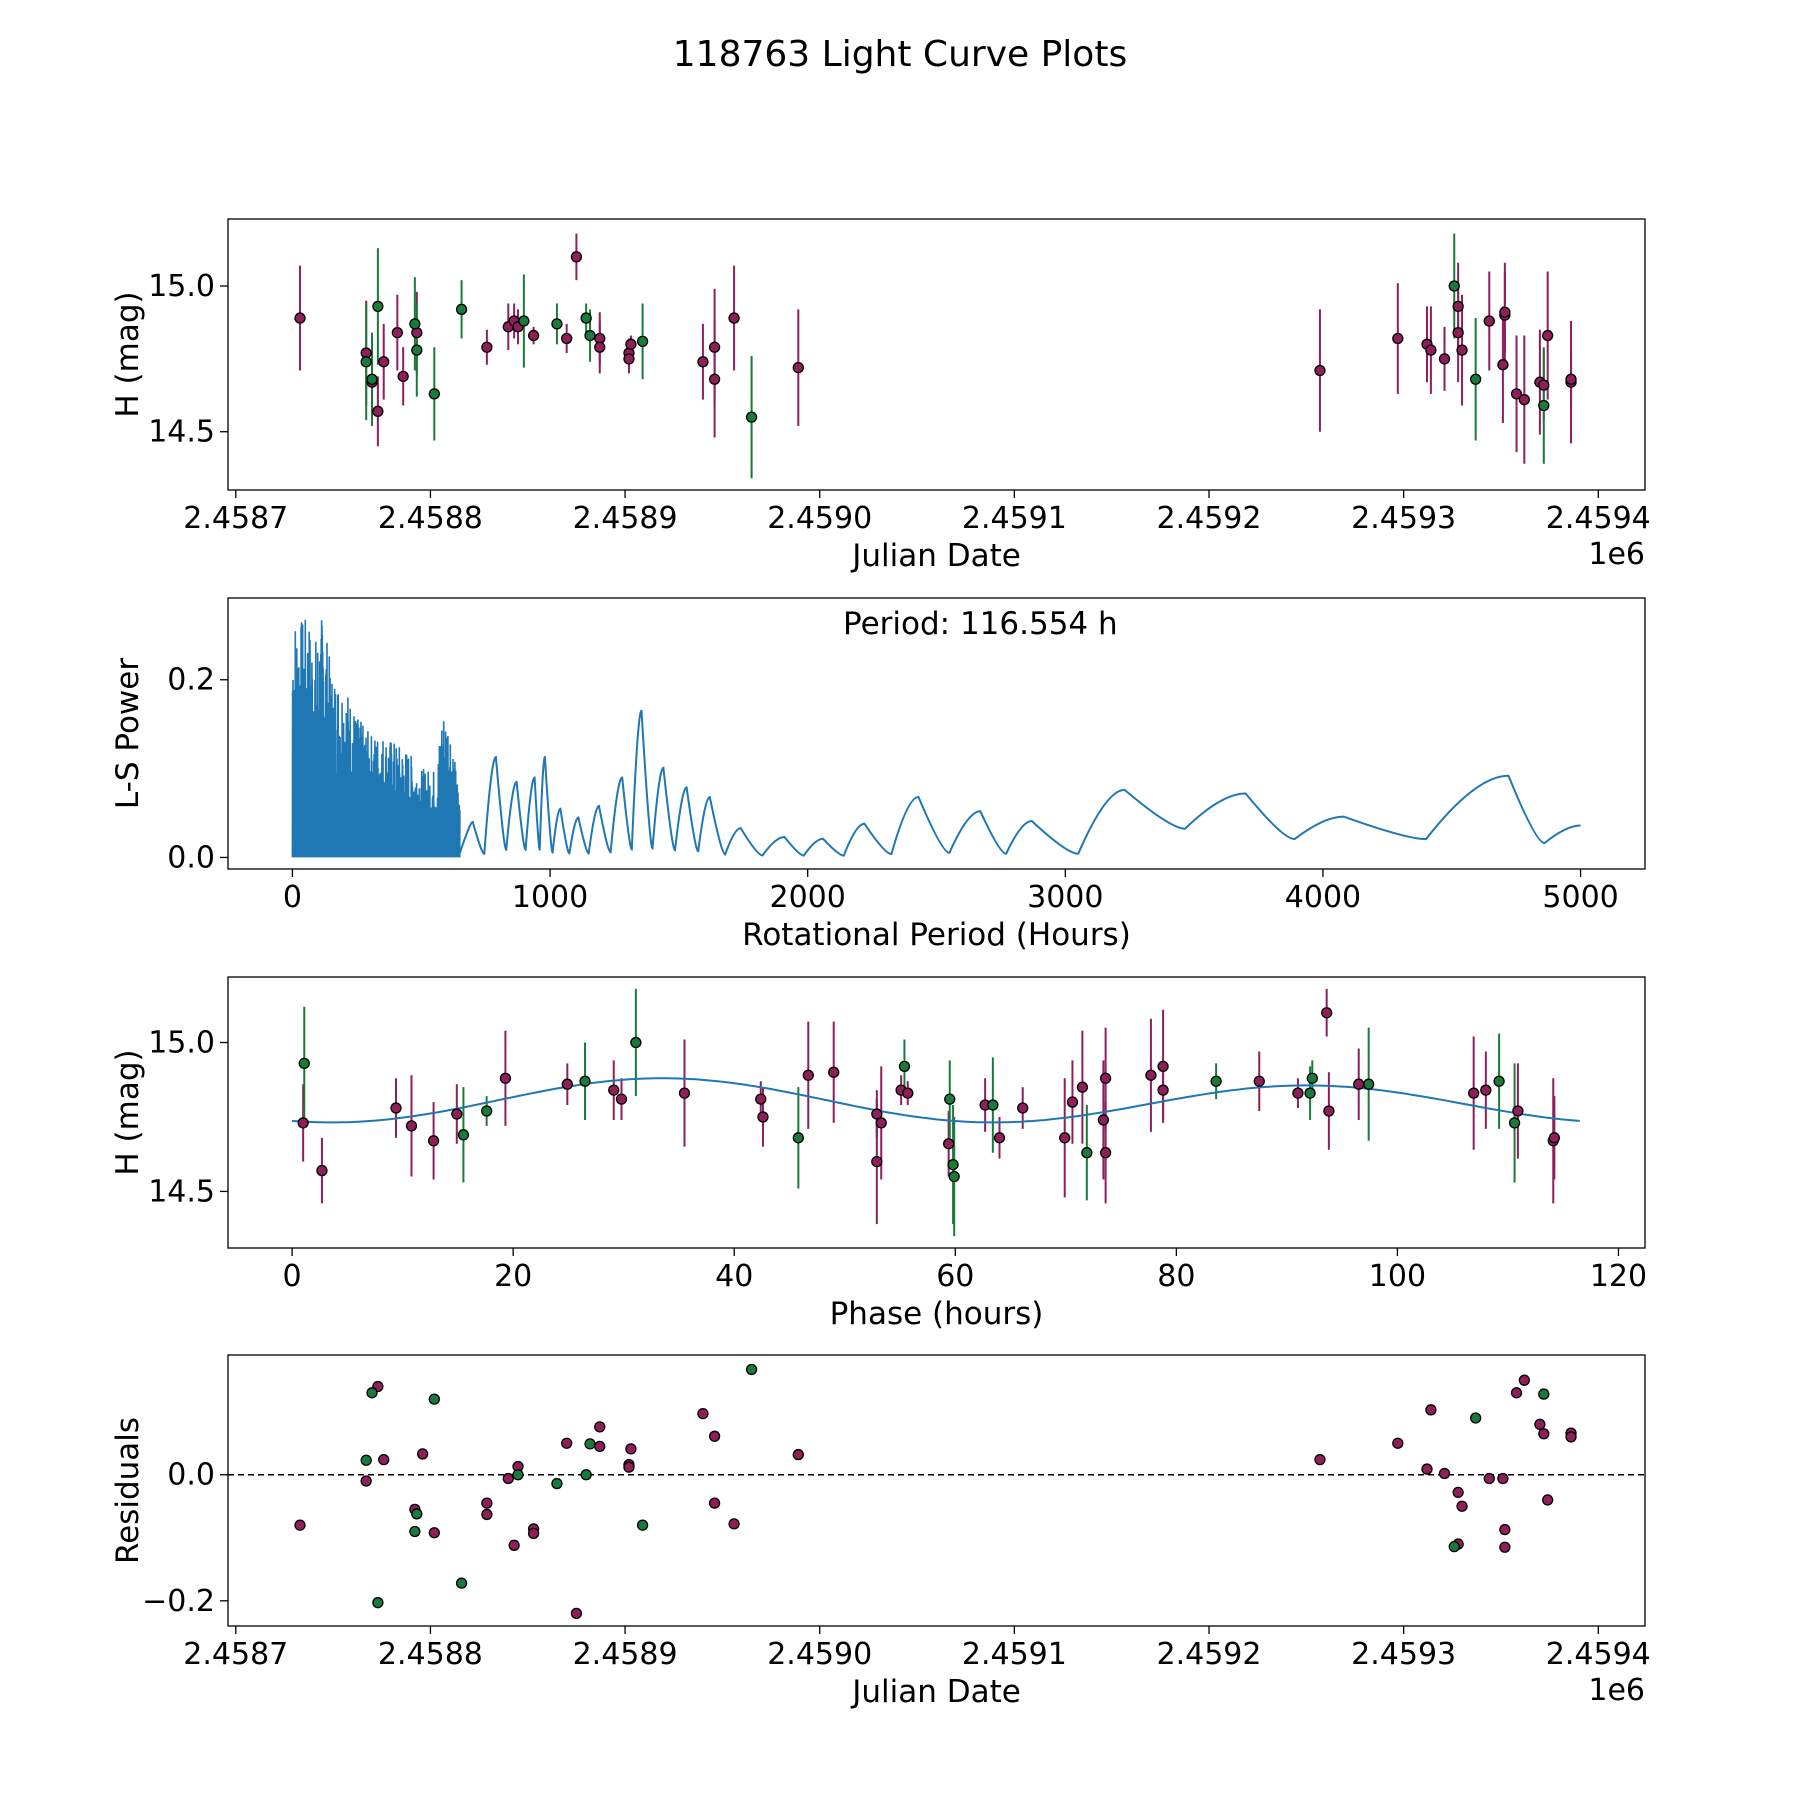  What do you see at coordinates (430, 518) in the screenshot?
I see `x-tick-label: 2.4588` at bounding box center [430, 518].